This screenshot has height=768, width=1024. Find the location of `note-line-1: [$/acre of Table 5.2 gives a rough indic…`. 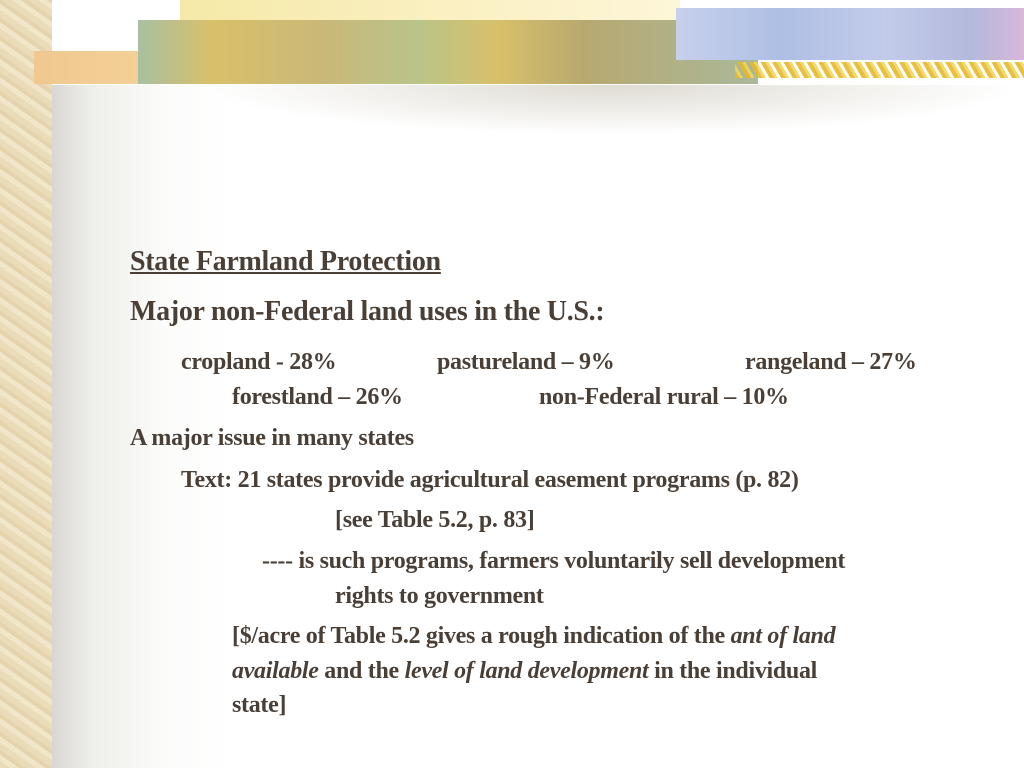

note-line-1: [$/acre of Table 5.2 gives a rough indic… is located at coordinates (534, 636).